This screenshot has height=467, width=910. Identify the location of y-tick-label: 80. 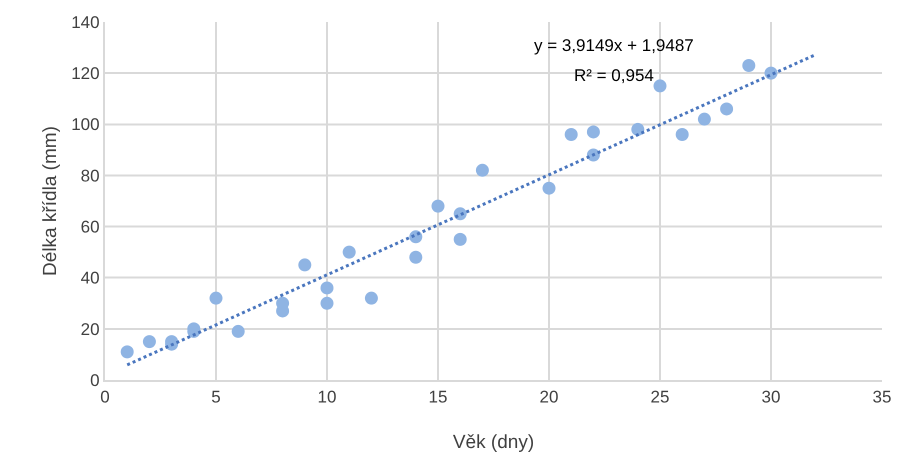
(90, 176).